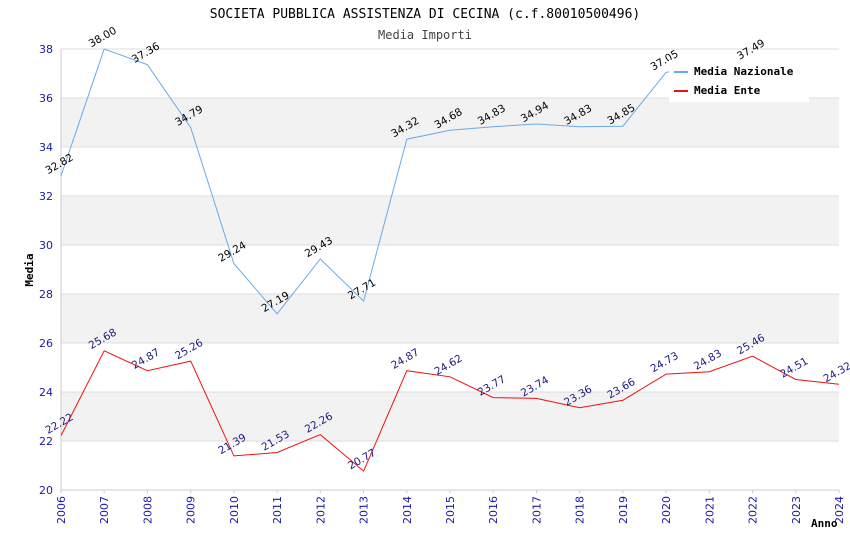  What do you see at coordinates (191, 510) in the screenshot?
I see `x-tick-label: 2009` at bounding box center [191, 510].